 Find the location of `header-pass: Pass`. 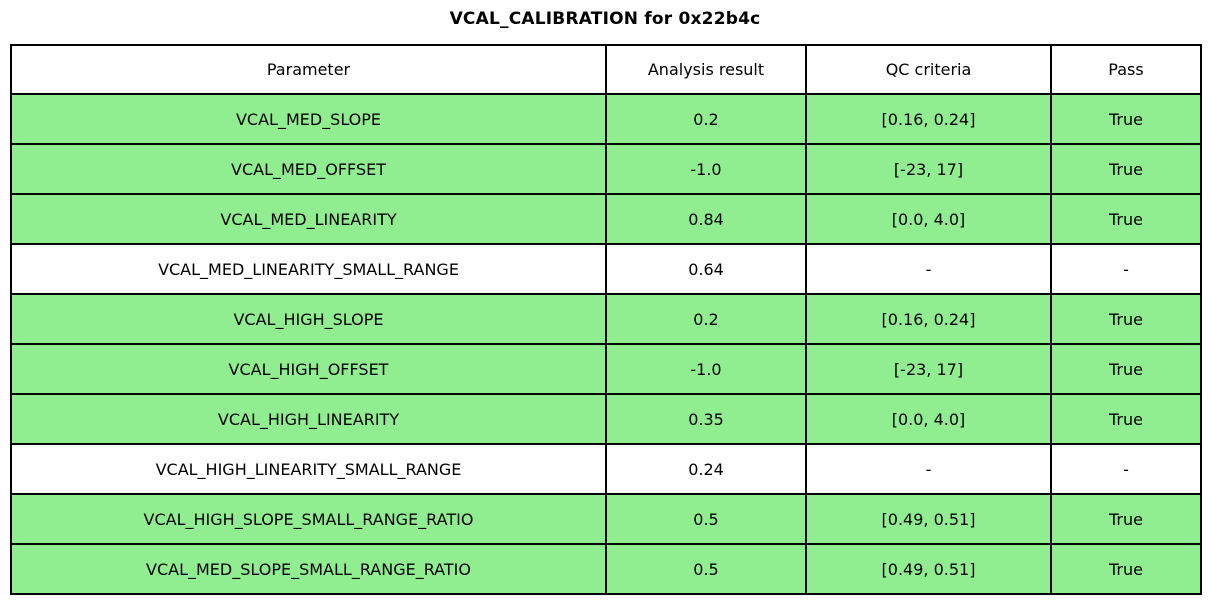

header-pass: Pass is located at coordinates (1126, 69).